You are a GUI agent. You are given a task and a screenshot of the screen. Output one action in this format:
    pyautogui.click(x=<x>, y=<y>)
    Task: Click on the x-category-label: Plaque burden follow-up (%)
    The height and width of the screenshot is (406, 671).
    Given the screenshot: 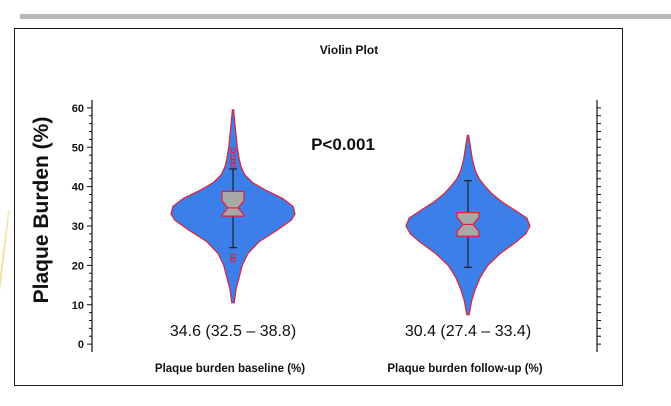 What is the action you would take?
    pyautogui.click(x=464, y=369)
    